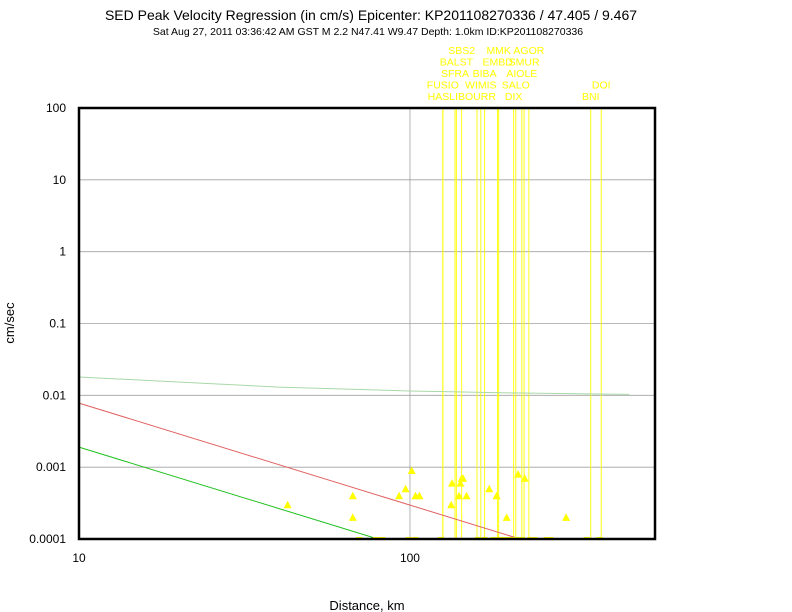 The width and height of the screenshot is (792, 612). Describe the element at coordinates (57, 324) in the screenshot. I see `y-tick-label: 0.1` at that location.